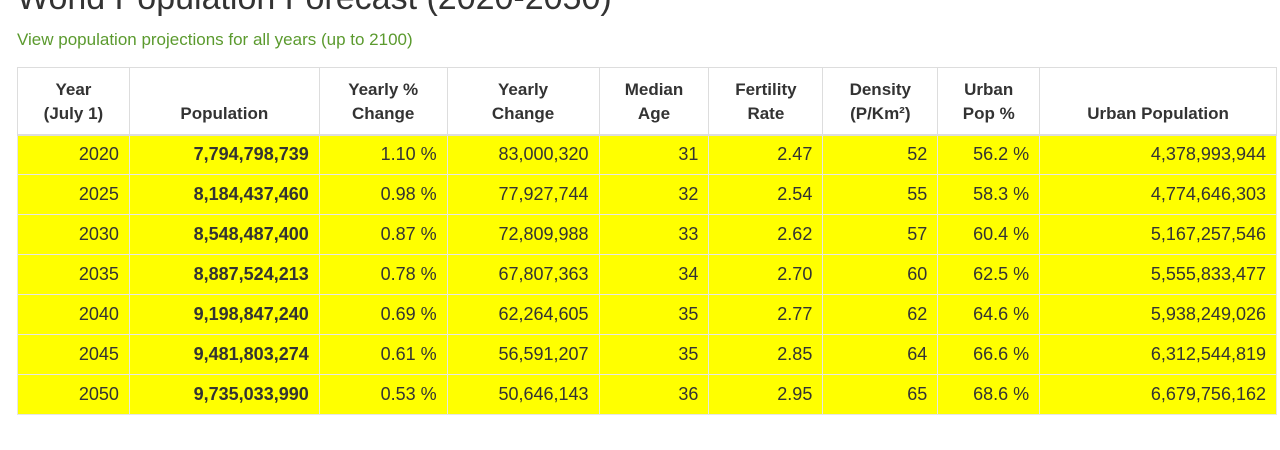 The image size is (1280, 450). I want to click on header-population: Population, so click(224, 101).